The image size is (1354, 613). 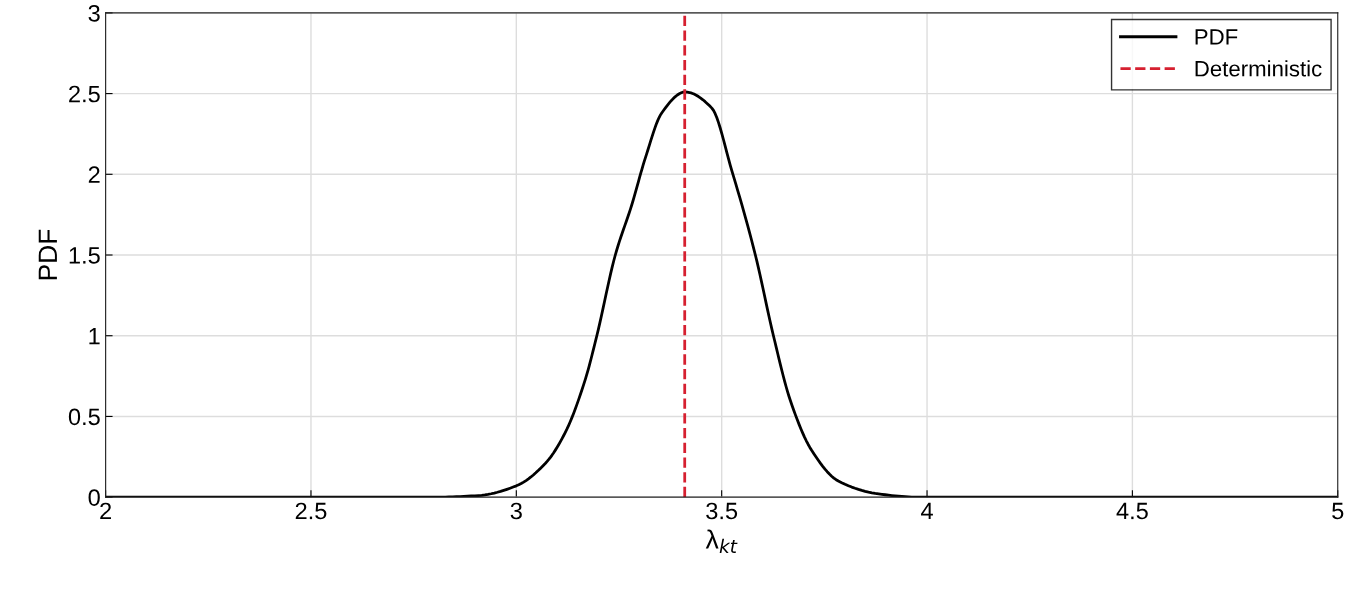 I want to click on y-tick-label: 1, so click(x=94, y=336).